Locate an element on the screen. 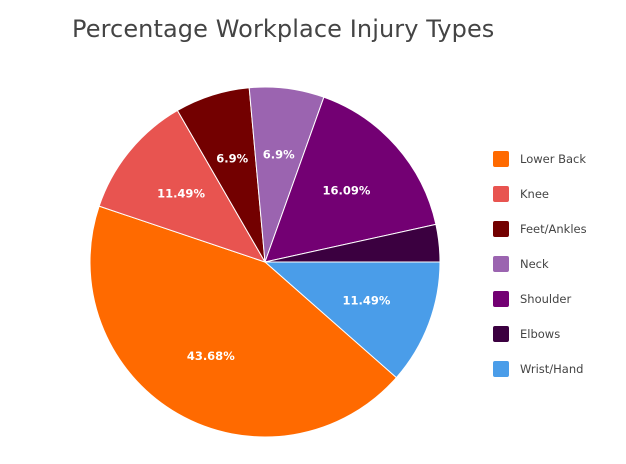 Image resolution: width=626 pixels, height=464 pixels. legend-item-lower-back: Lower Back is located at coordinates (539, 159).